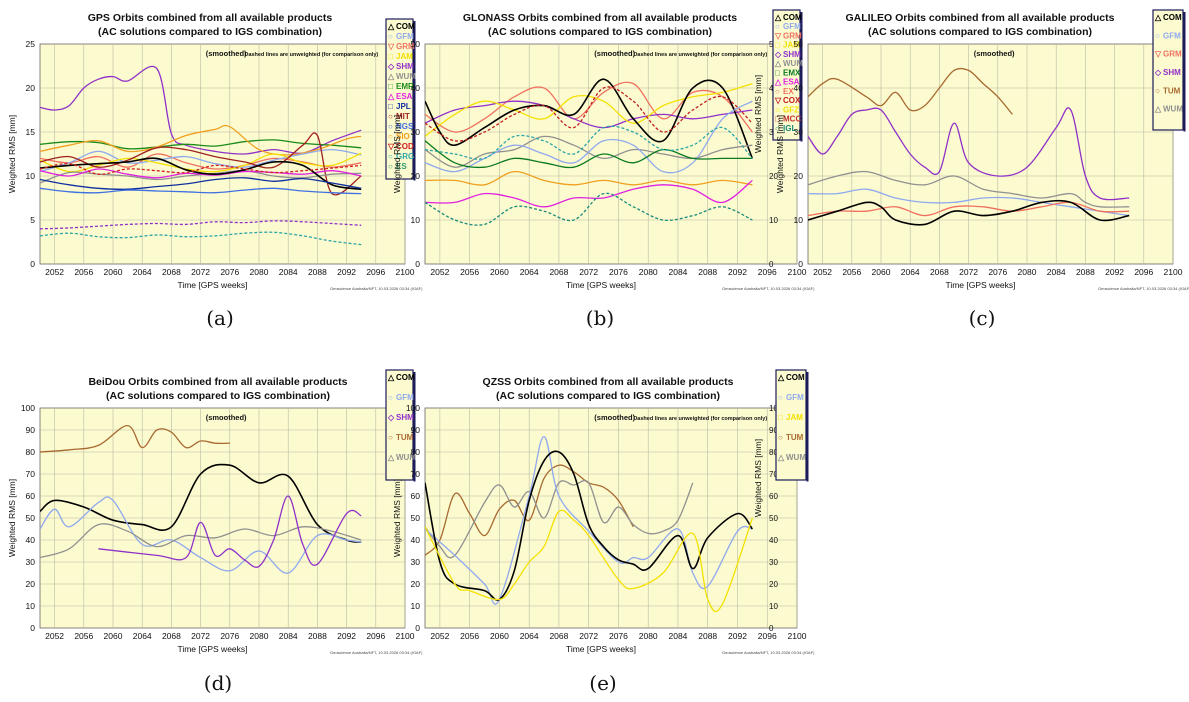 This screenshot has width=1189, height=702. I want to click on panel-caption: (a), so click(220, 318).